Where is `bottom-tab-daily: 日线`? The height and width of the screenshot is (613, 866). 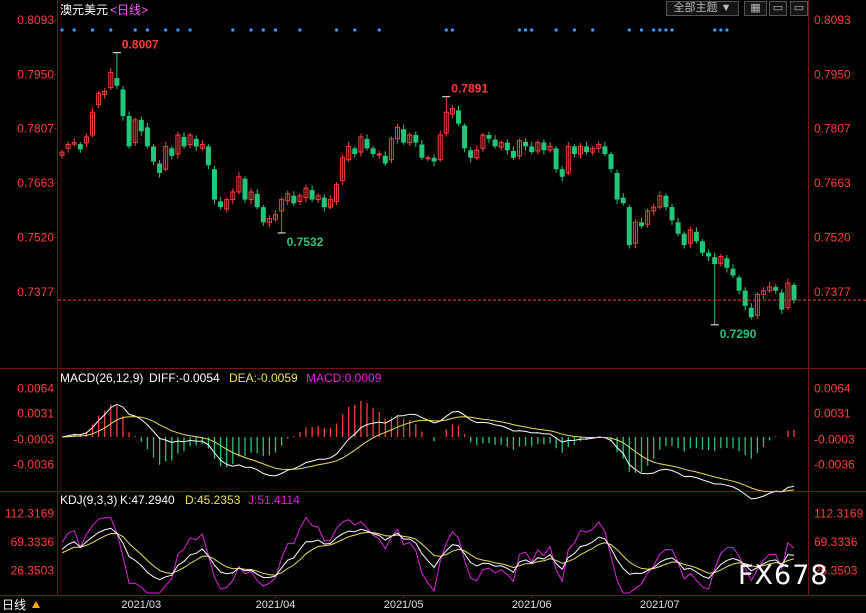
bottom-tab-daily: 日线 is located at coordinates (14, 605).